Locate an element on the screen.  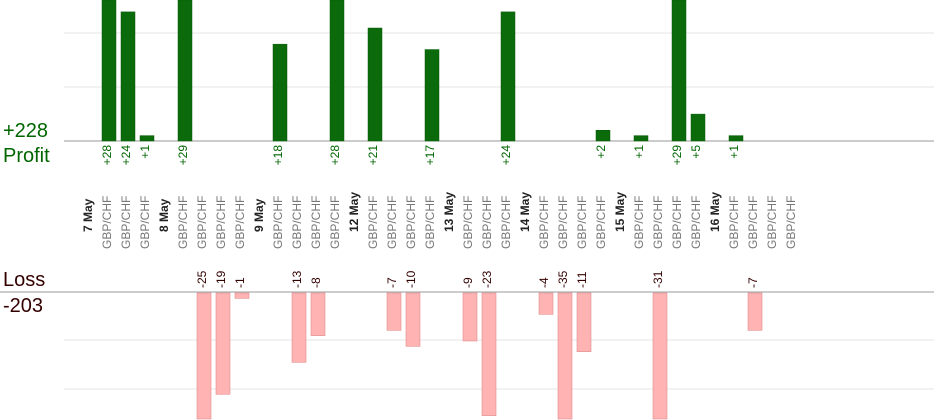
loss-value-label: -9 is located at coordinates (468, 282).